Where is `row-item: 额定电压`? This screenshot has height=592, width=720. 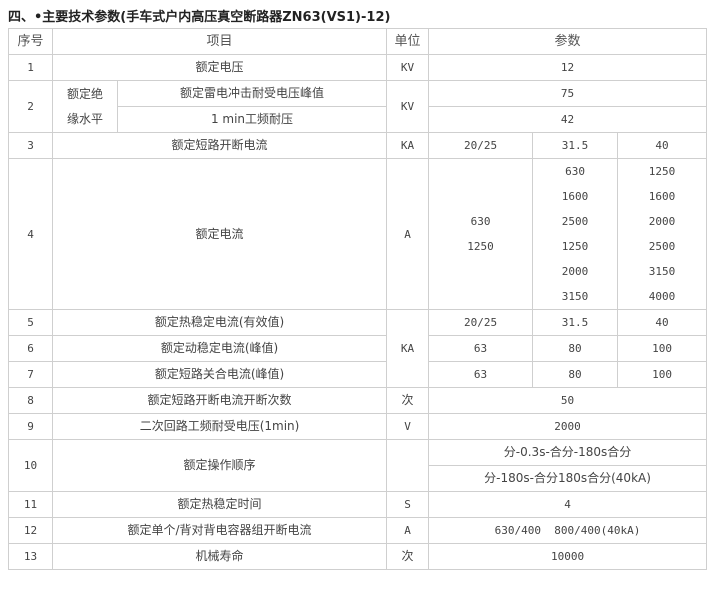 row-item: 额定电压 is located at coordinates (219, 67).